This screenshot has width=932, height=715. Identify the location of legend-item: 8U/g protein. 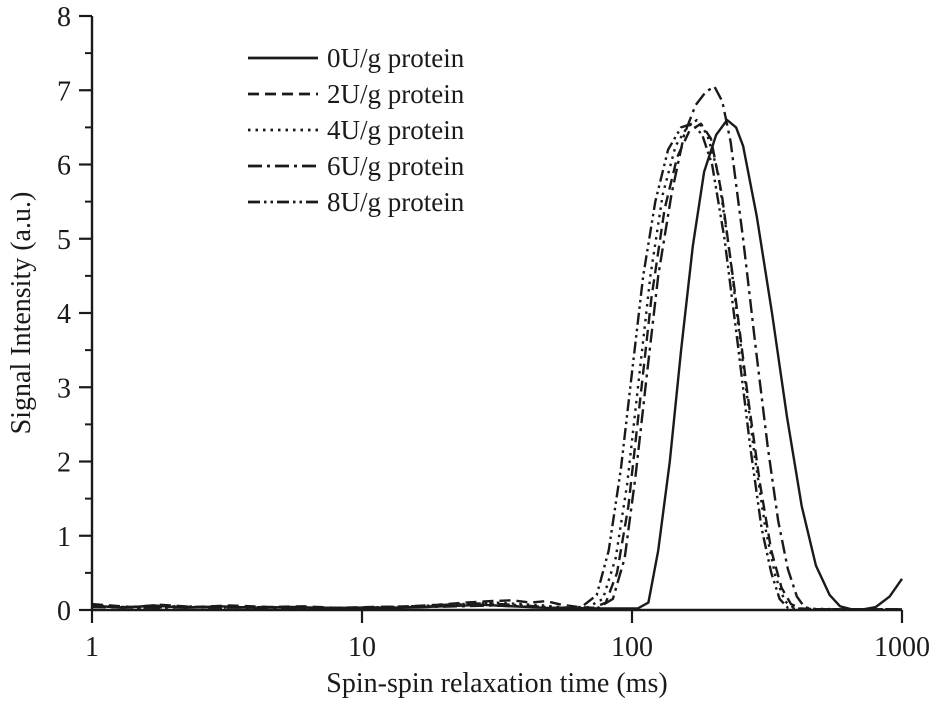
(356, 202).